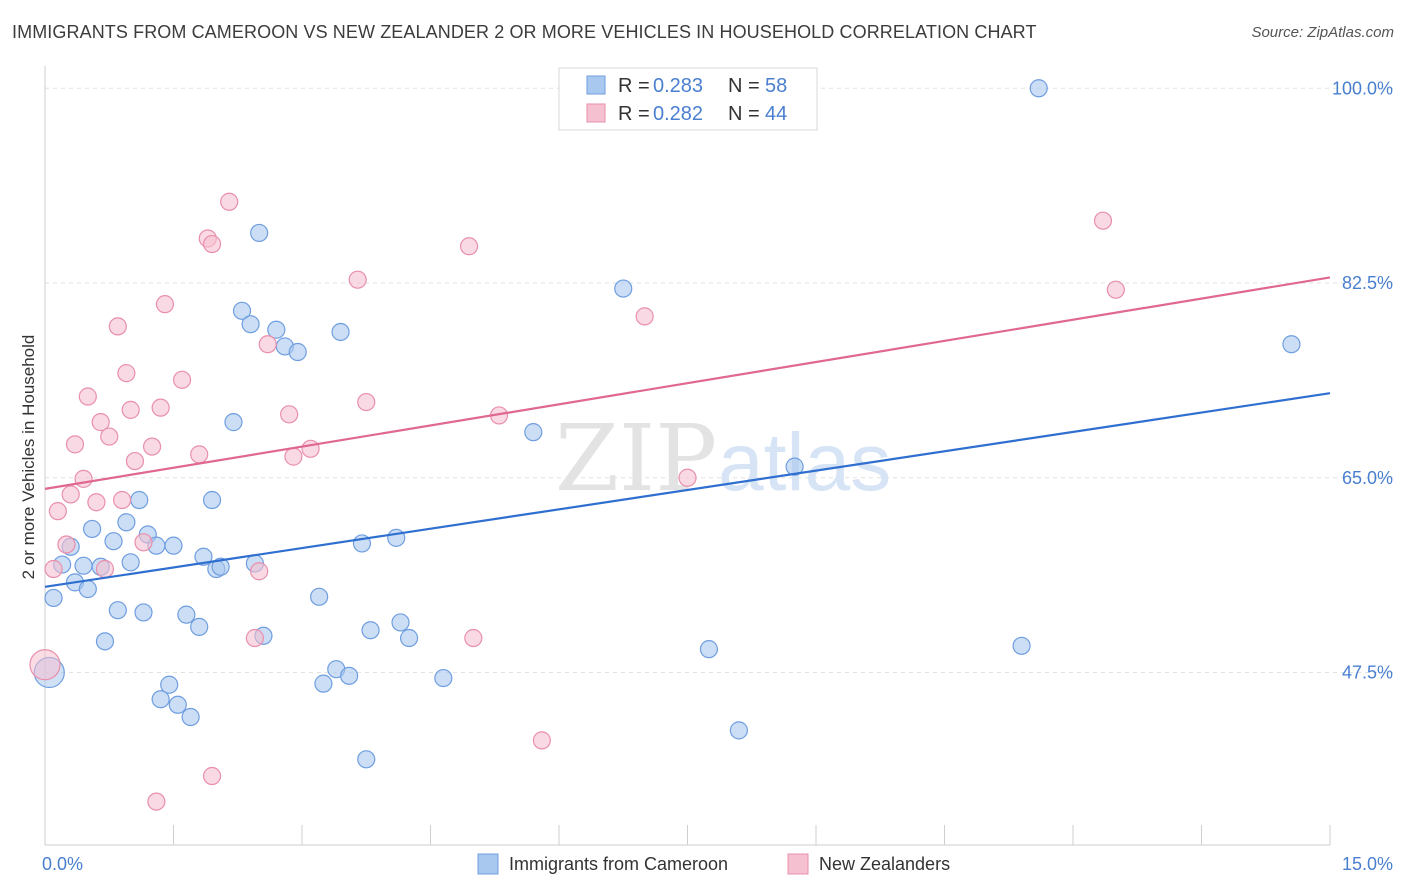 The image size is (1406, 892). I want to click on legend-series: Immigrants from Cameroon New Zealanders, so click(713, 864).